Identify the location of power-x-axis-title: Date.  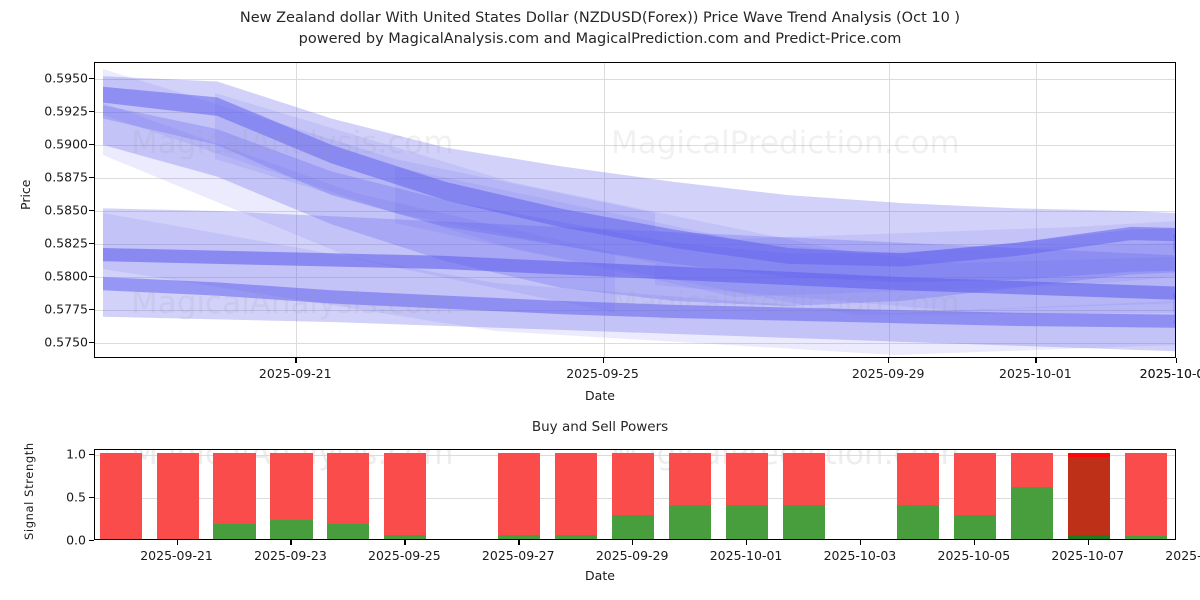
(600, 575).